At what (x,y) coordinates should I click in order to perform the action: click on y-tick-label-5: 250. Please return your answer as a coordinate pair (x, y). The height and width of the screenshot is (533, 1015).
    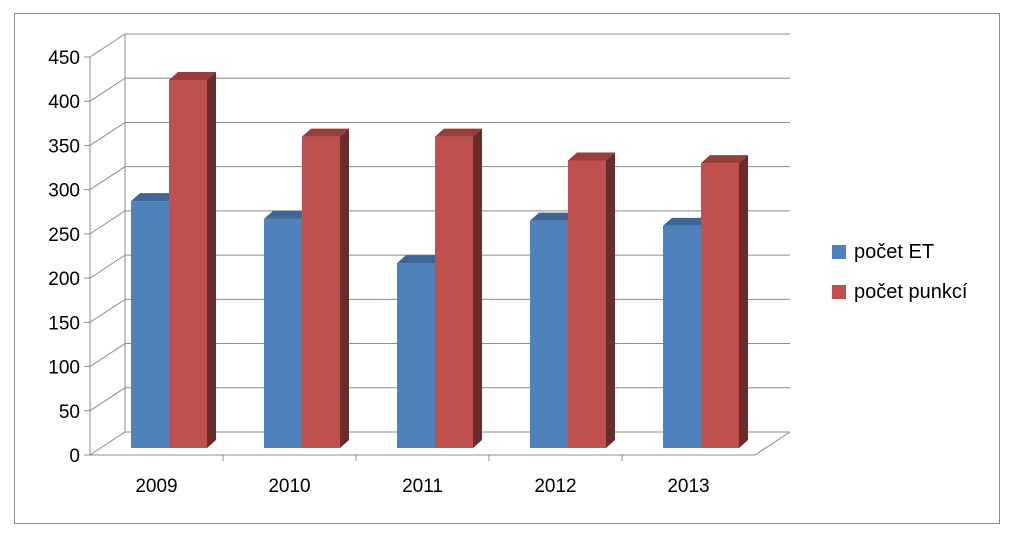
    Looking at the image, I should click on (64, 235).